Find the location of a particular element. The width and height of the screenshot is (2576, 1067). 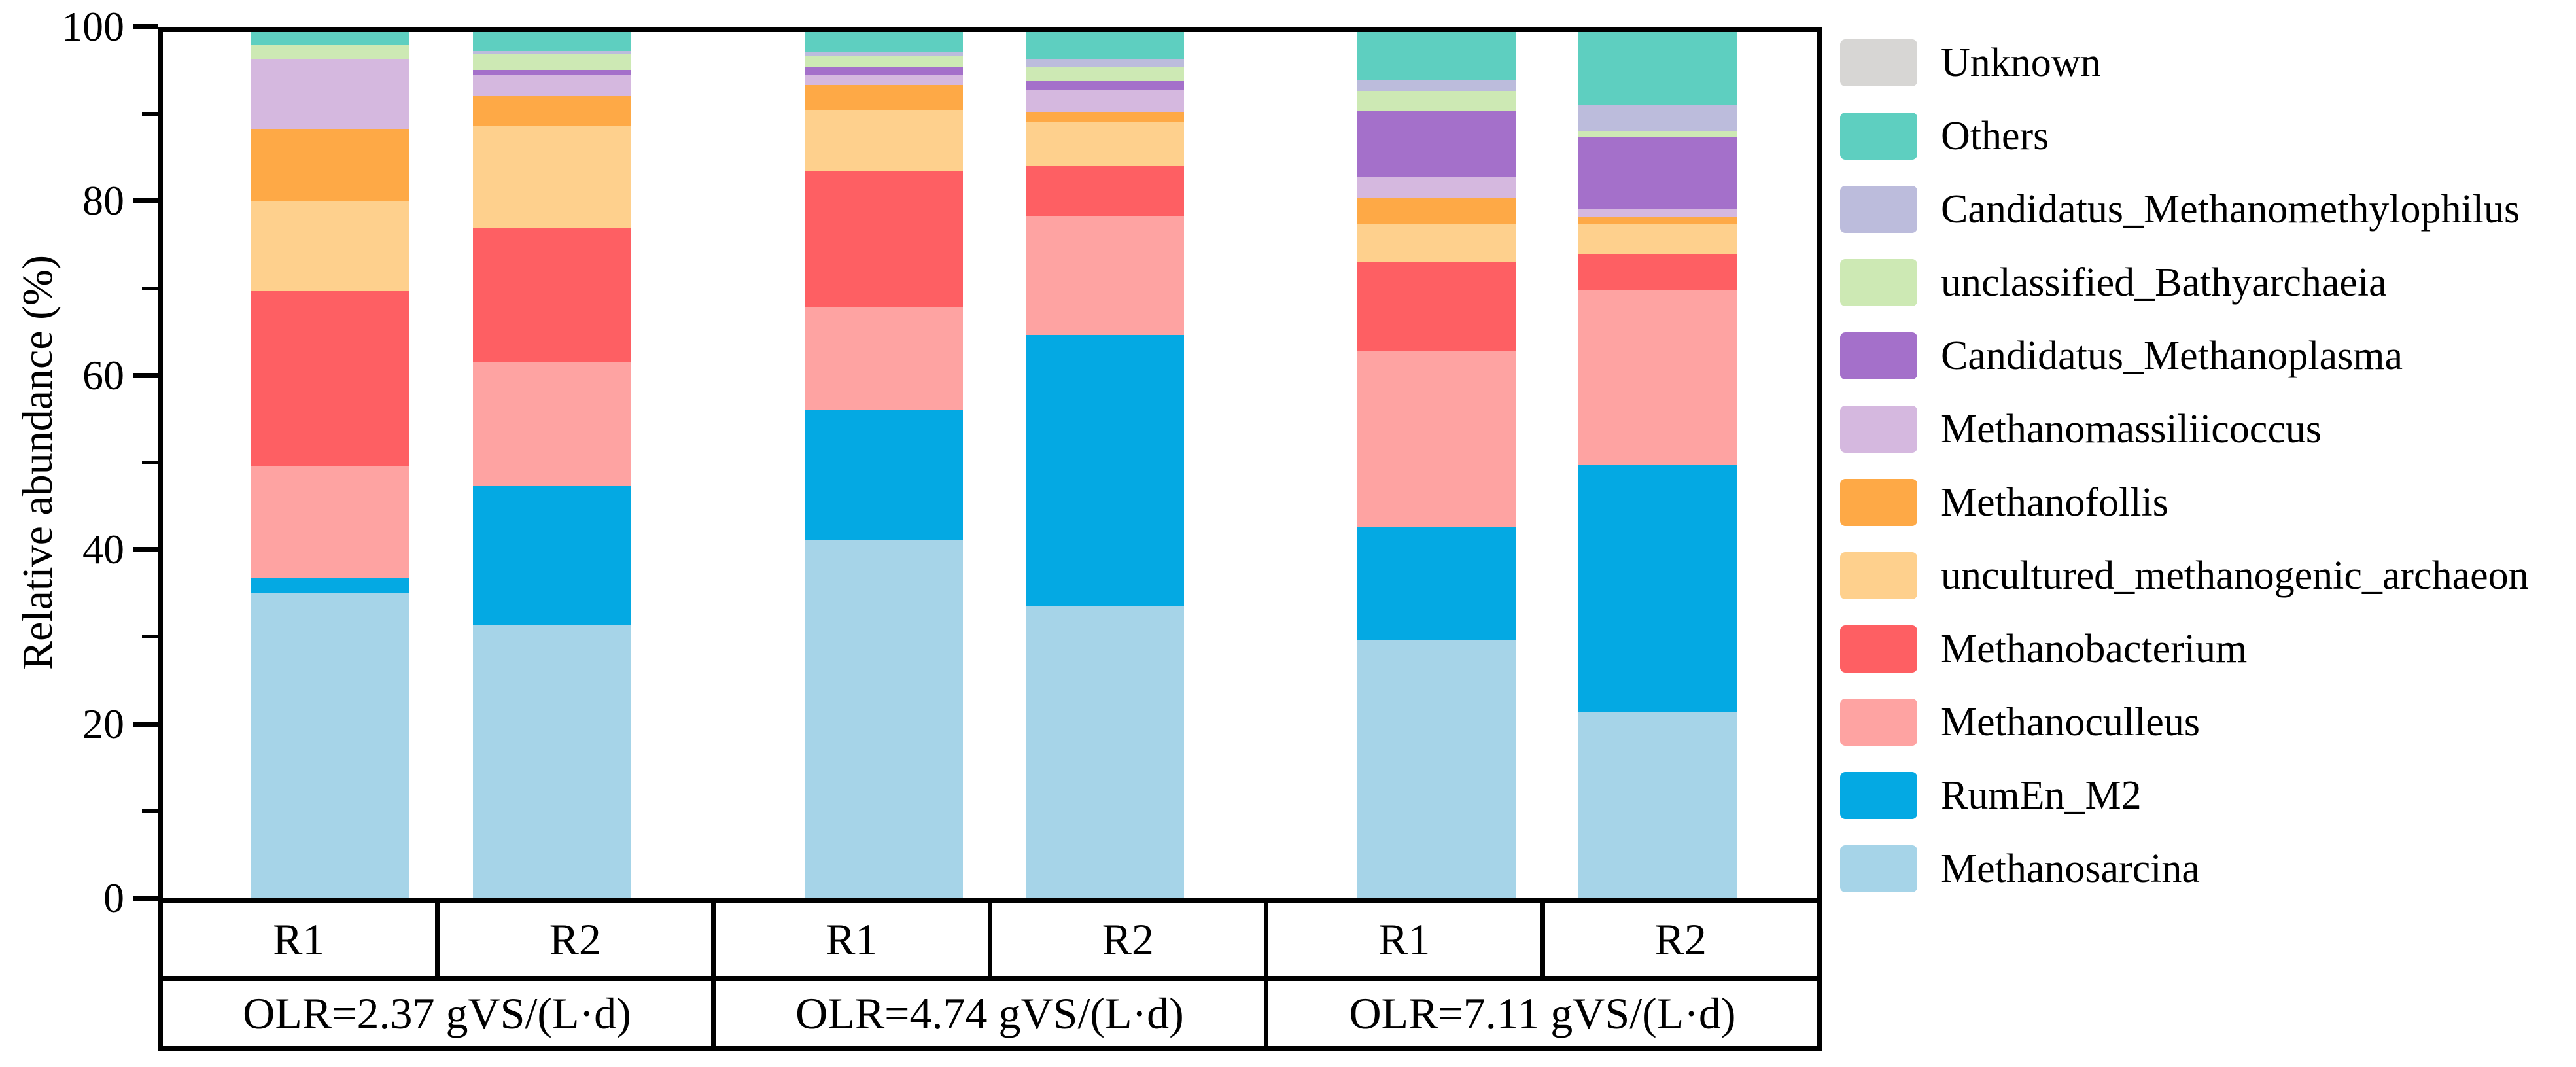

legend-label: Methanosarcina is located at coordinates (2070, 868).